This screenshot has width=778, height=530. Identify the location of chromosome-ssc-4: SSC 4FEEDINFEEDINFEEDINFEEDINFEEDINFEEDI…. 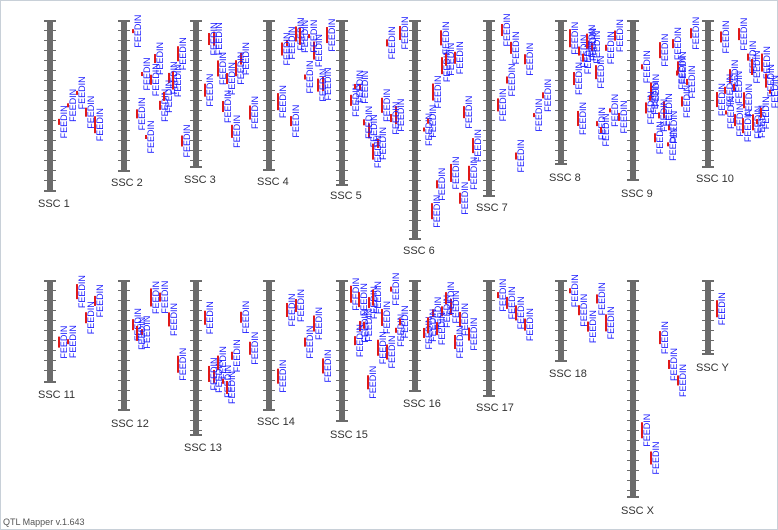
(297, 102).